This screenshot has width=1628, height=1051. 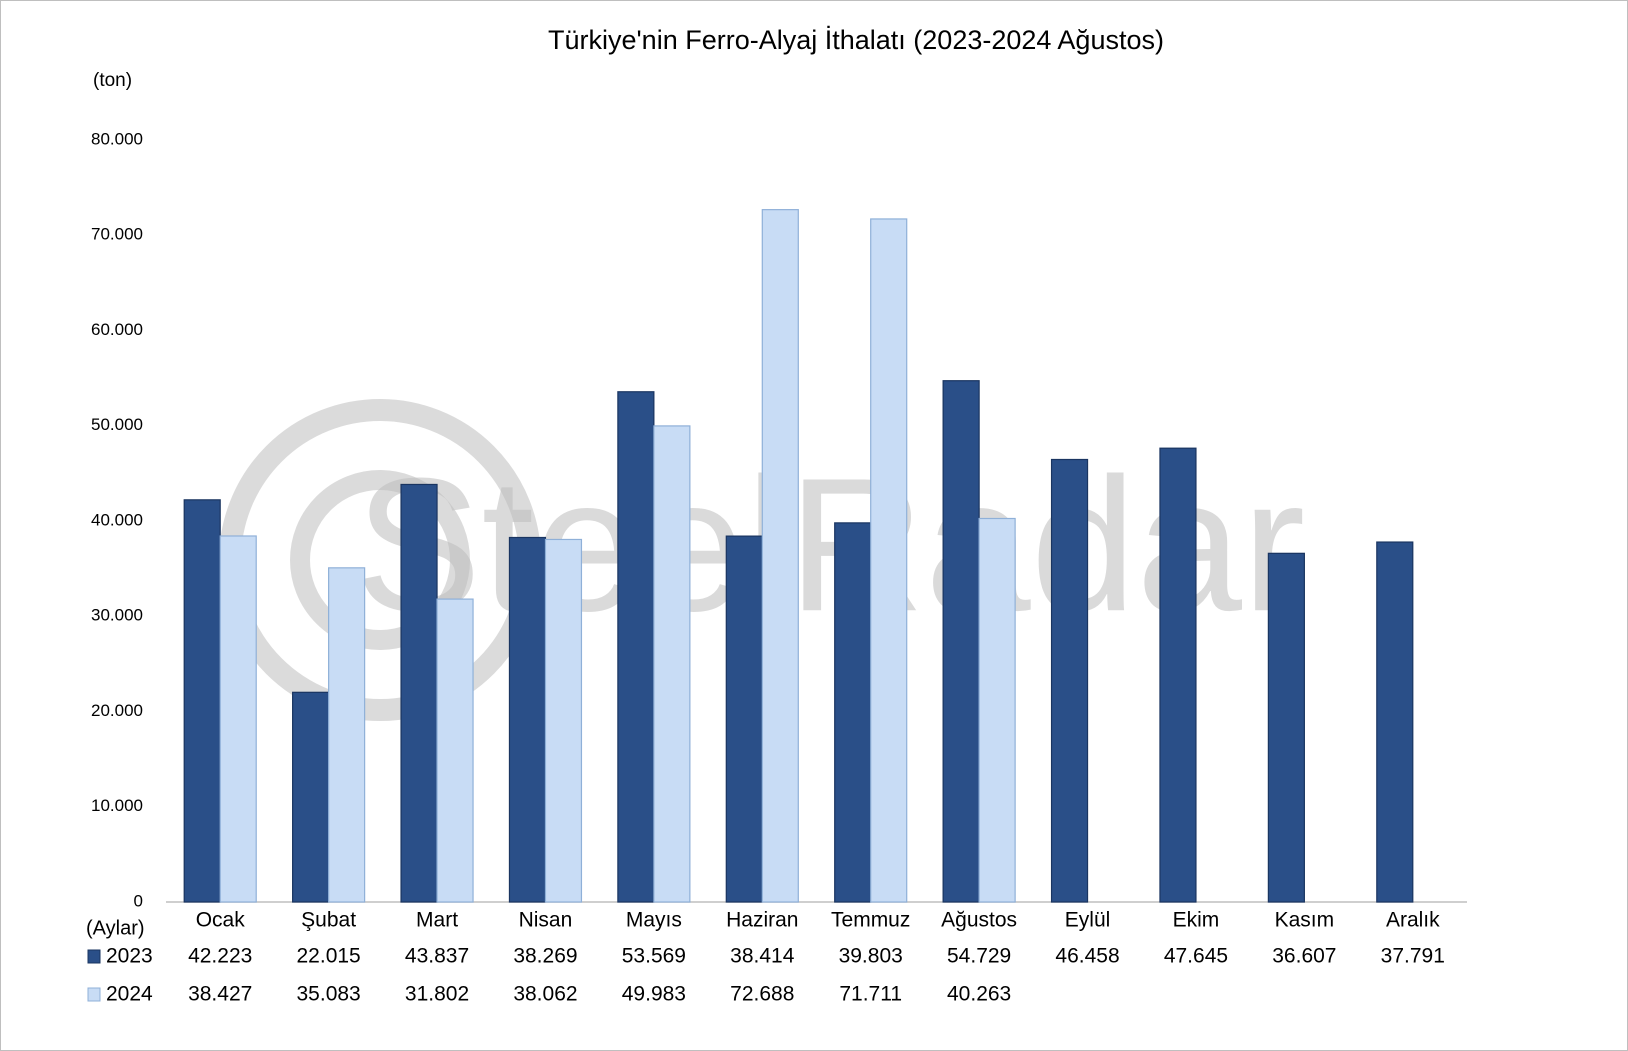 What do you see at coordinates (870, 994) in the screenshot?
I see `table-value: 71.711` at bounding box center [870, 994].